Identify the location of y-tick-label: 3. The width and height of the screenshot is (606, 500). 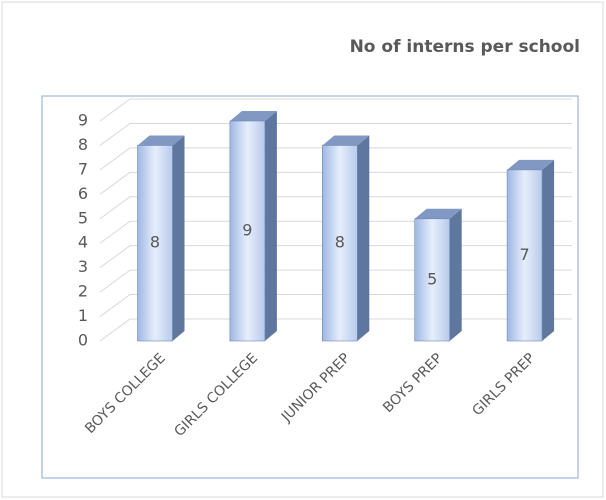
(83, 266).